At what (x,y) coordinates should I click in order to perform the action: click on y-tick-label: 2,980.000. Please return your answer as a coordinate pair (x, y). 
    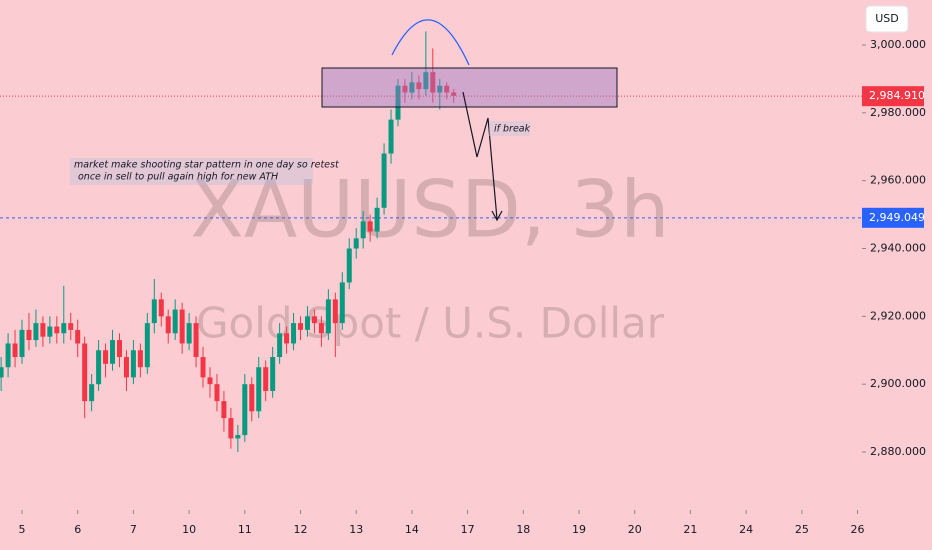
    Looking at the image, I should click on (898, 112).